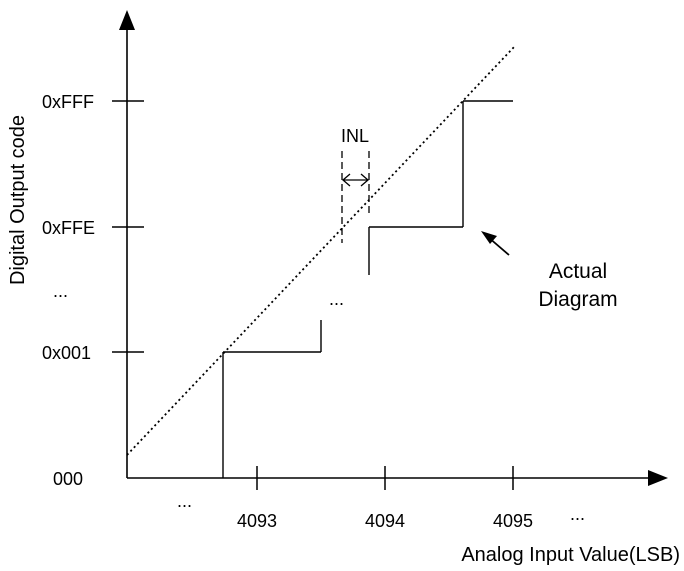 The height and width of the screenshot is (571, 684). What do you see at coordinates (495, 243) in the screenshot?
I see `actual-pointer-arrow` at bounding box center [495, 243].